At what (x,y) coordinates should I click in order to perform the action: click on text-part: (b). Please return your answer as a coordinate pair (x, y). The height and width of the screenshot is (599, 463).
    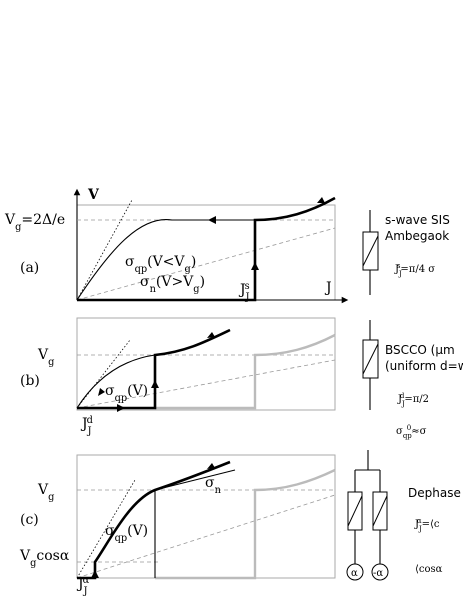
    Looking at the image, I should click on (30, 381).